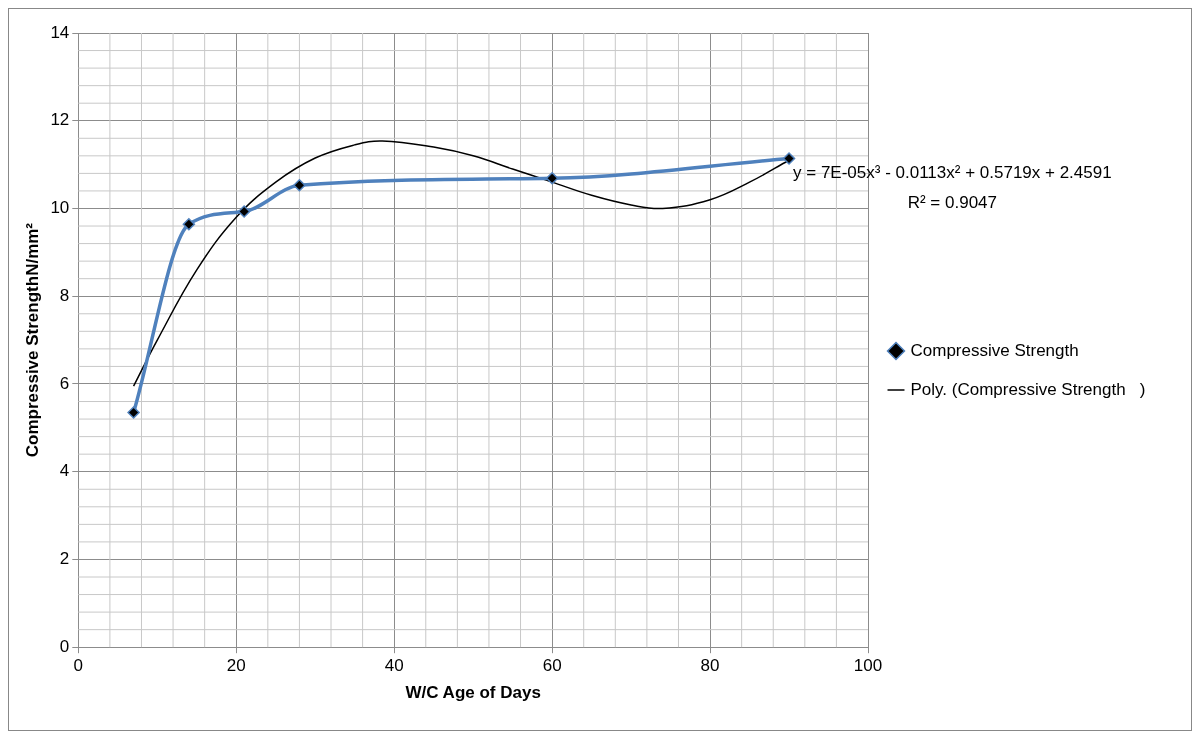 The image size is (1200, 739). Describe the element at coordinates (868, 666) in the screenshot. I see `x-tick-label: 100` at that location.